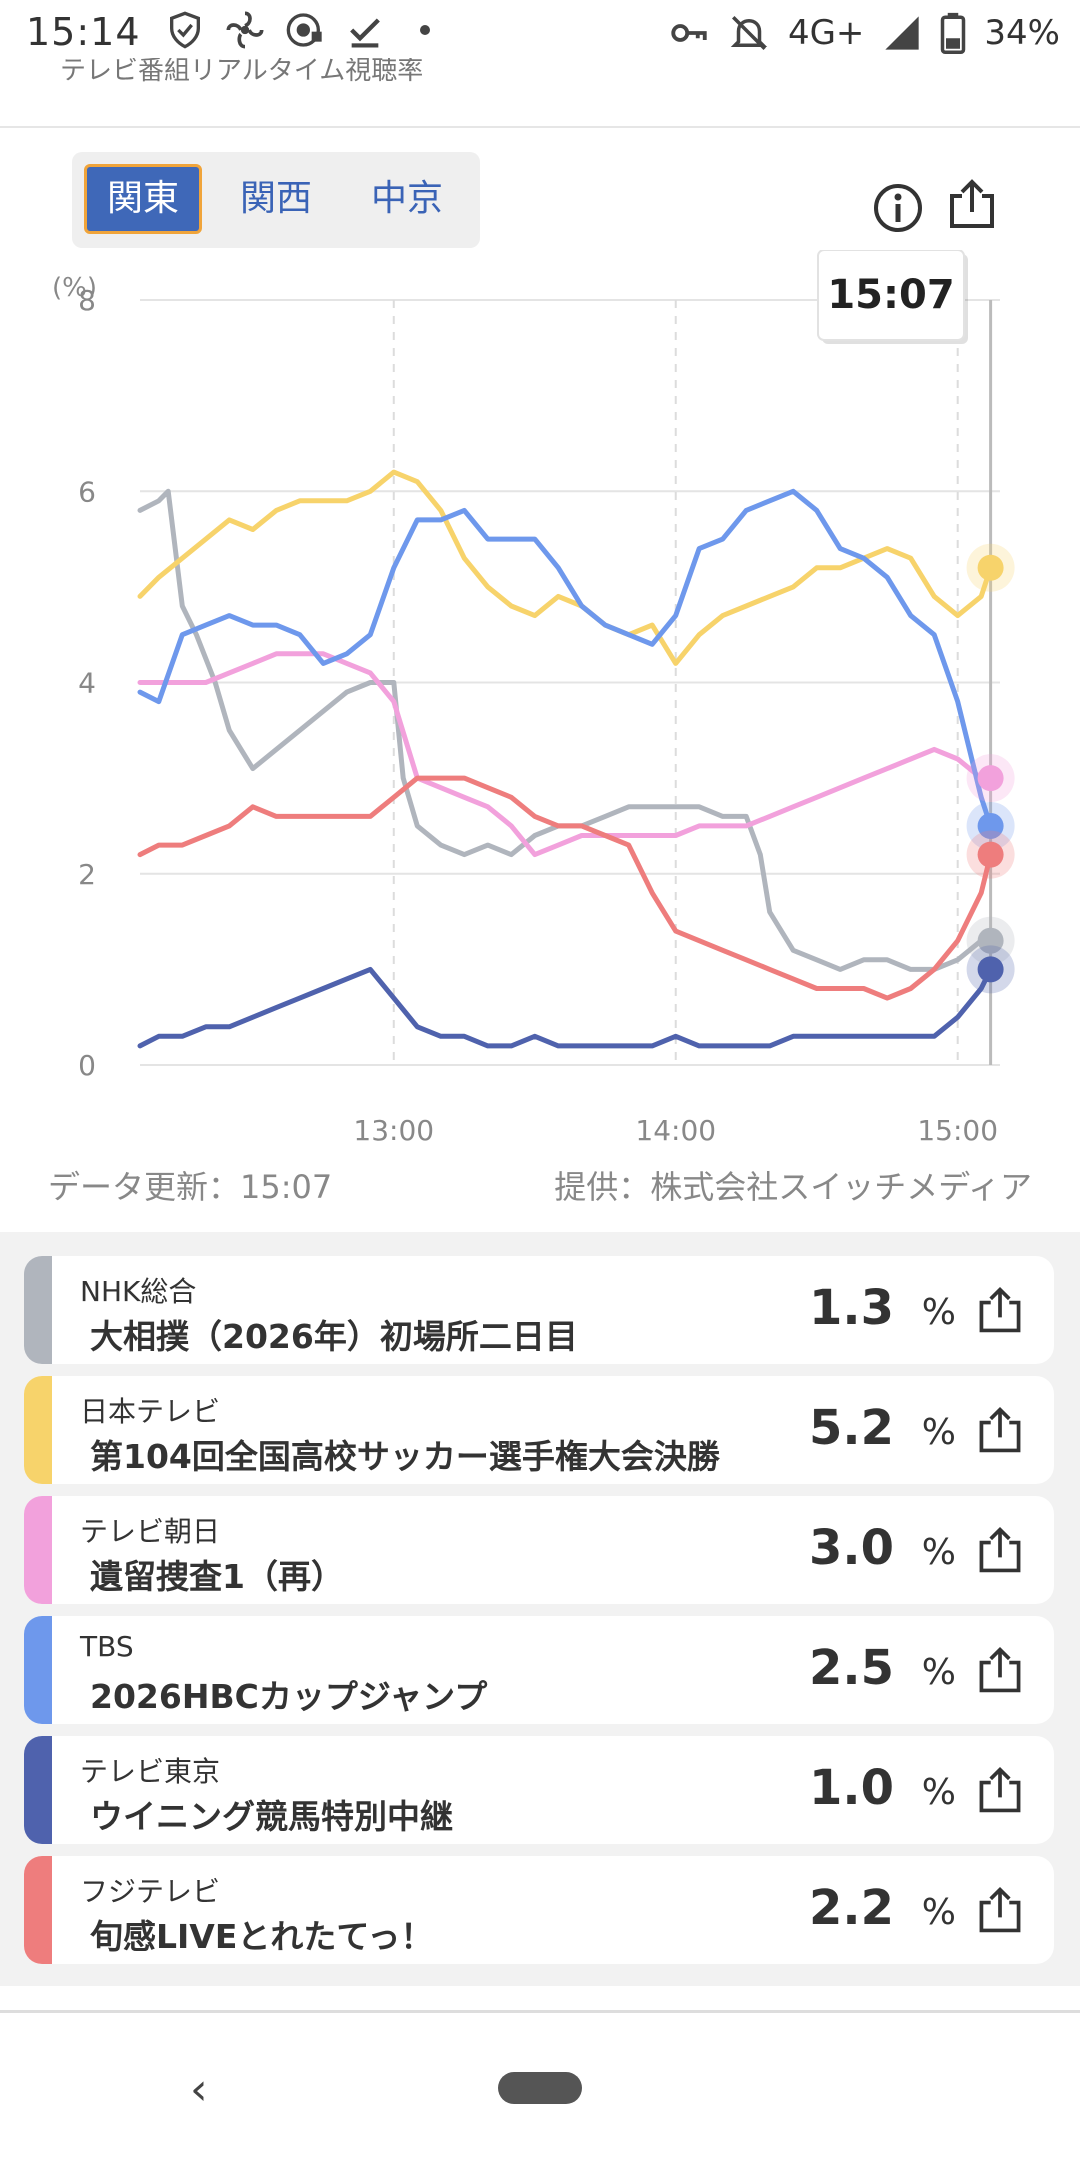 The width and height of the screenshot is (1080, 2160). I want to click on y-axis-label: (%), so click(74, 288).